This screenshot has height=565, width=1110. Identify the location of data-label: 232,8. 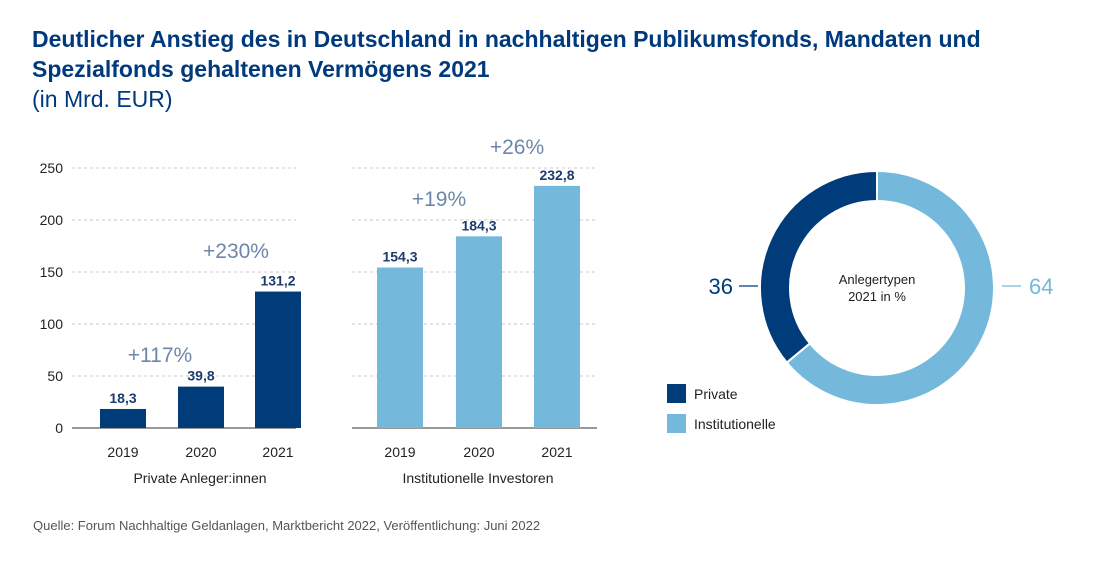
(556, 175).